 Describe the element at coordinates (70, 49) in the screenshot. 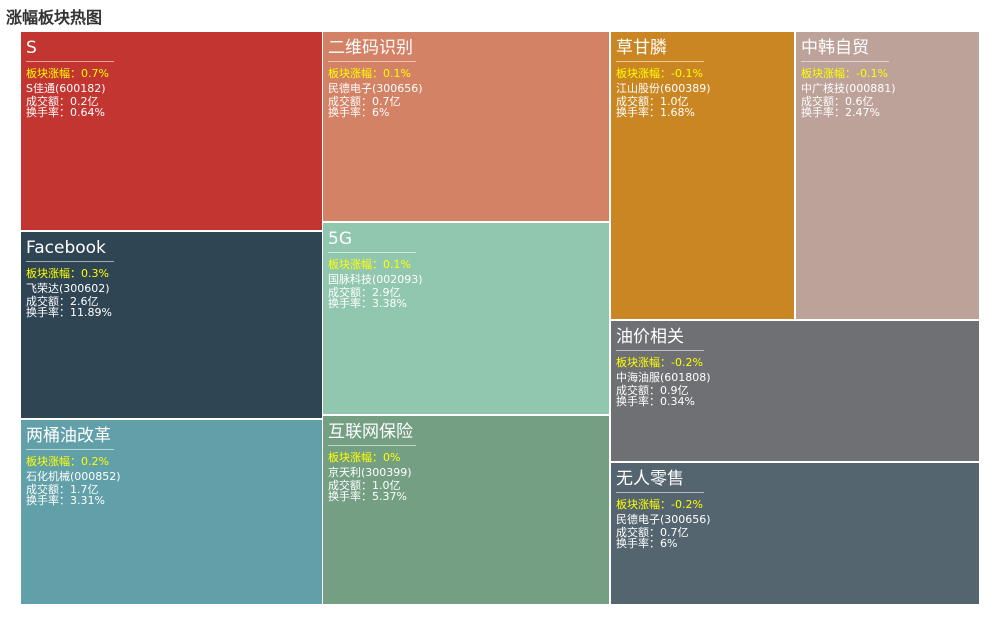

I see `sector-name: S` at that location.